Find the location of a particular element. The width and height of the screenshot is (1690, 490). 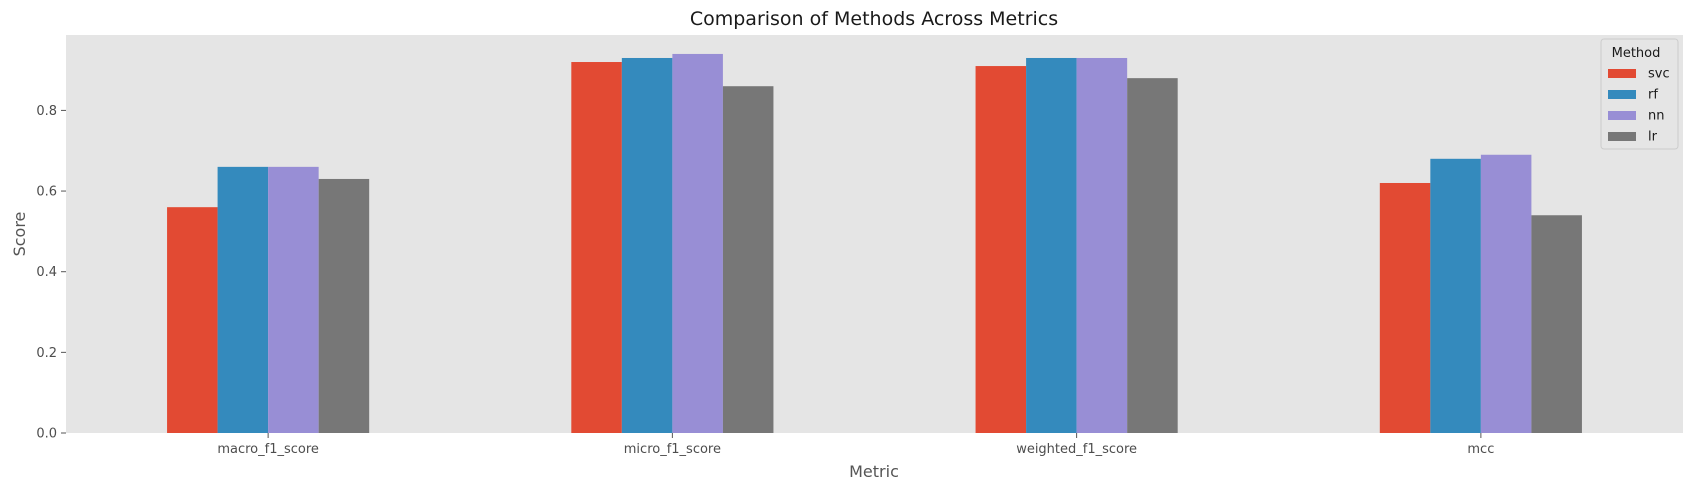

legend-swatch-svc is located at coordinates (1622, 73).